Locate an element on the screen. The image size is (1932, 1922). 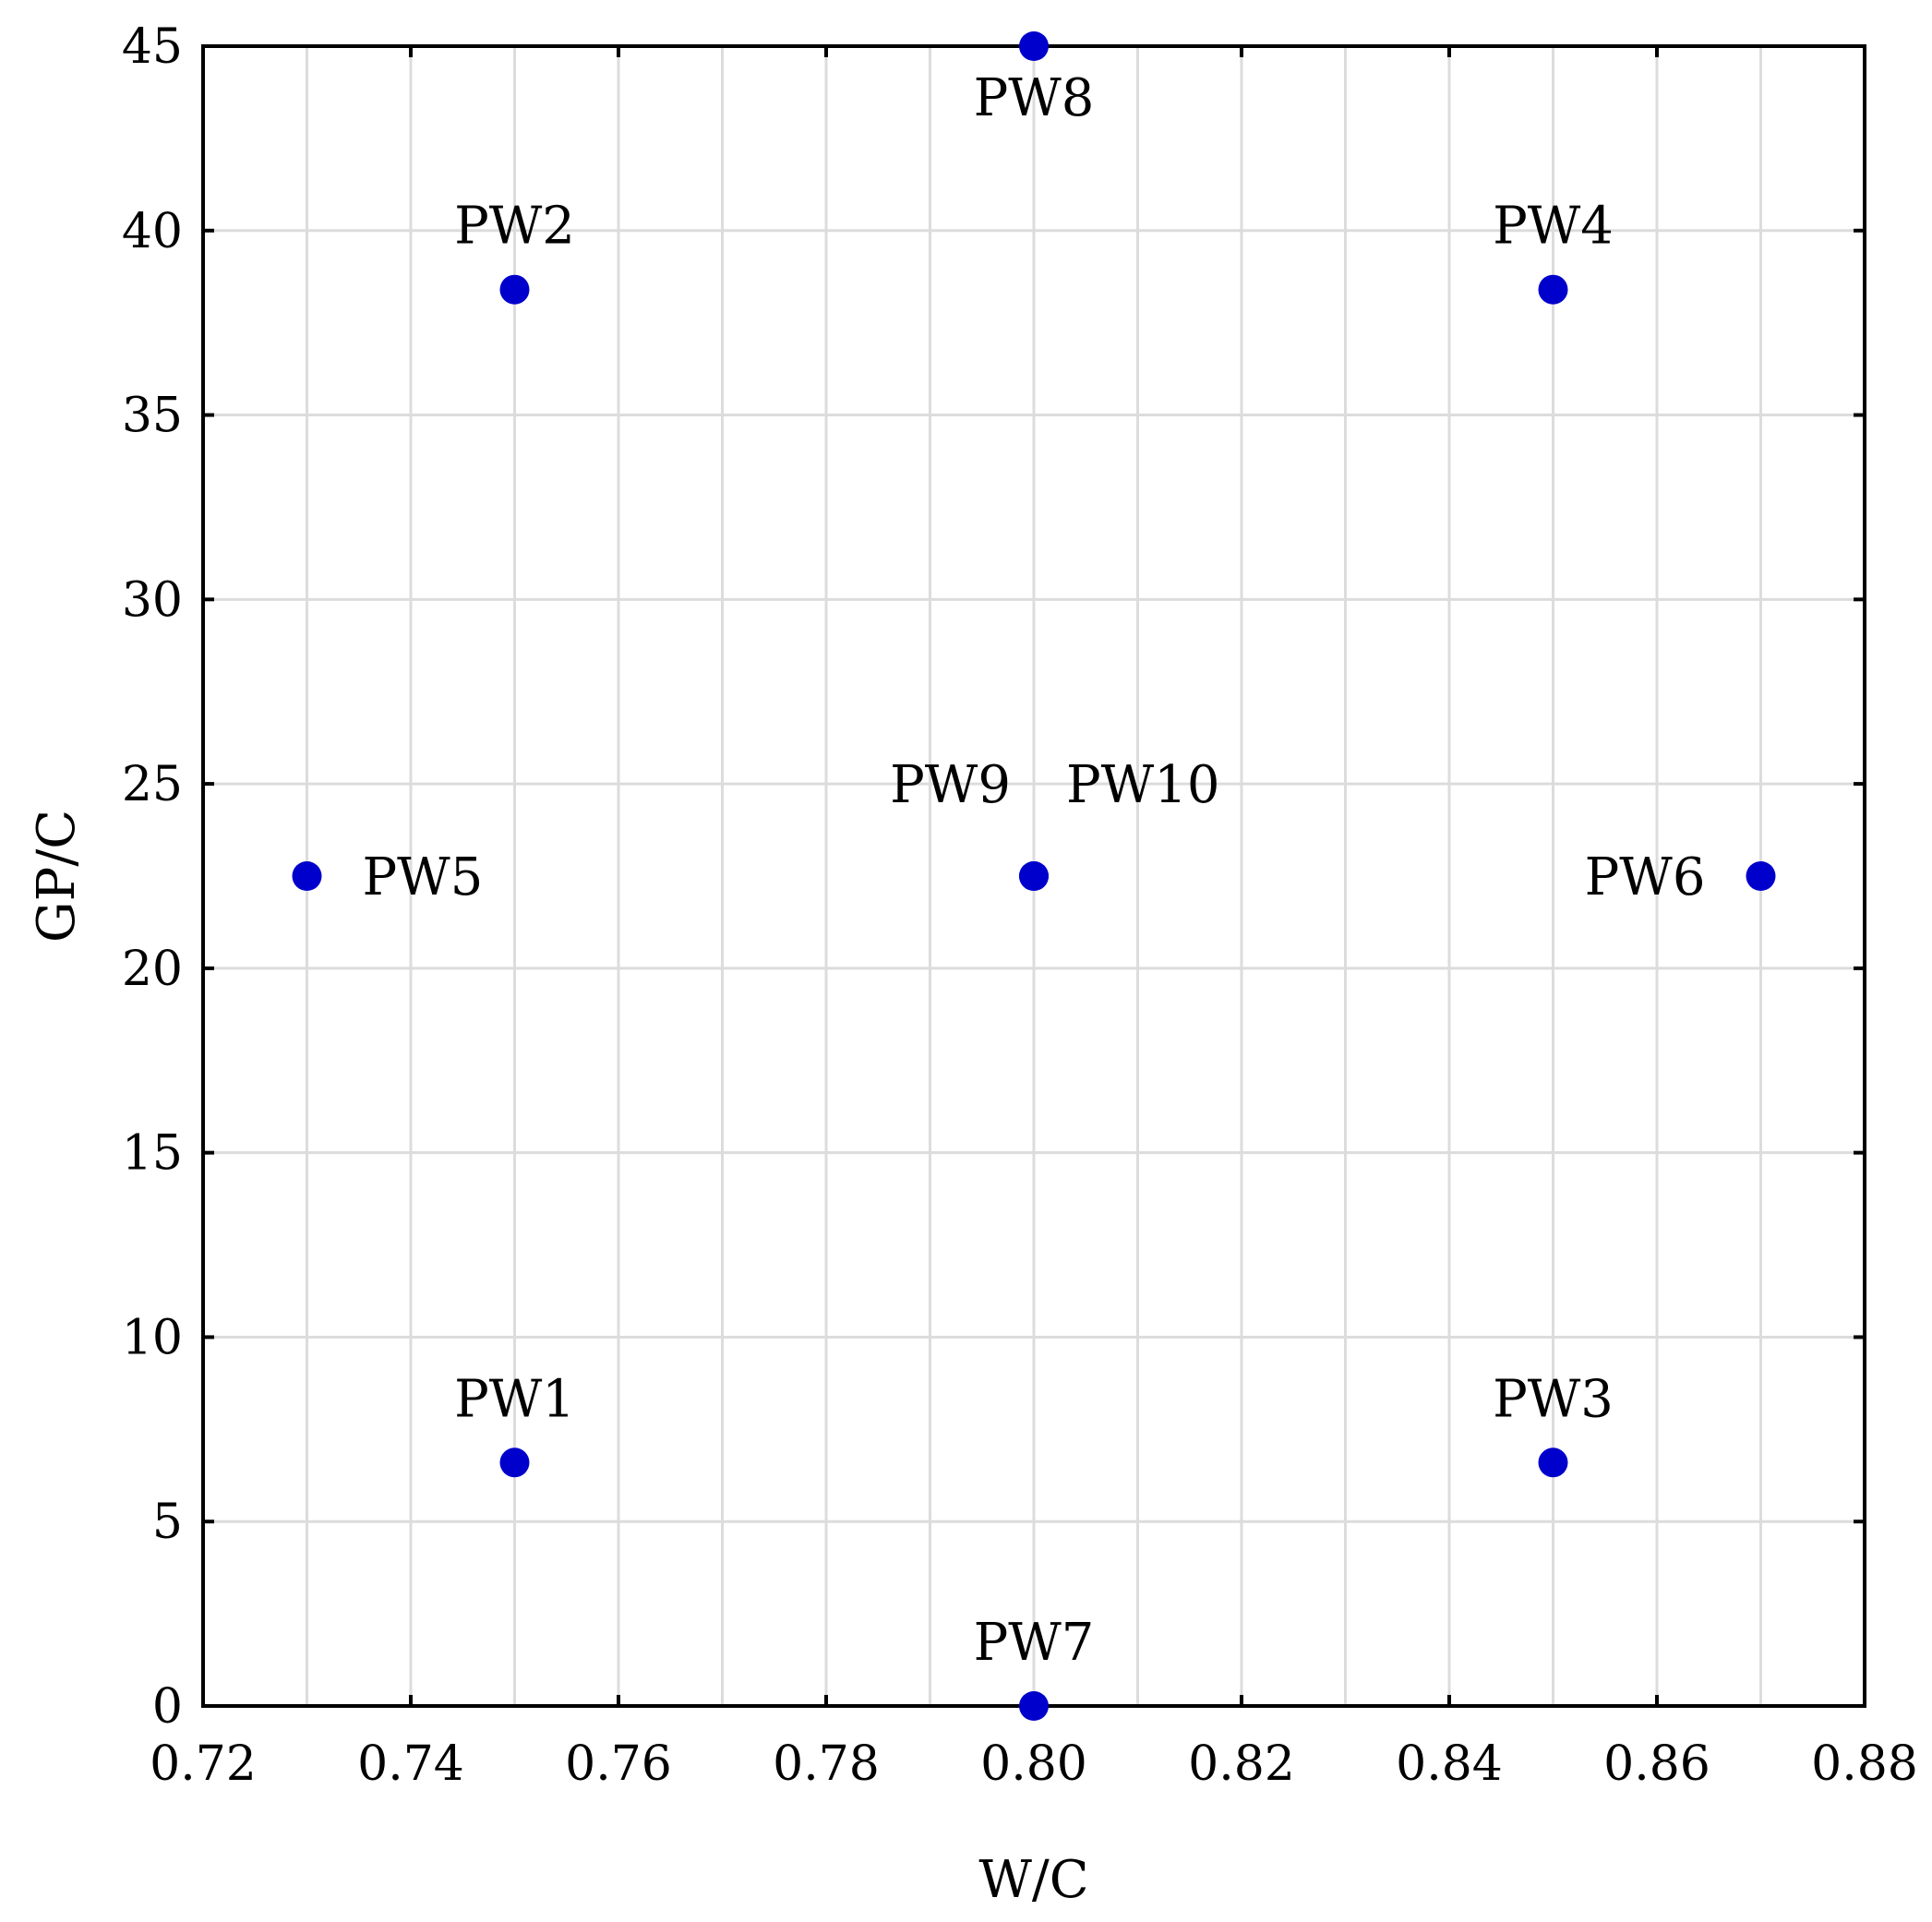
x-tick-label: 0.72 is located at coordinates (203, 1764).